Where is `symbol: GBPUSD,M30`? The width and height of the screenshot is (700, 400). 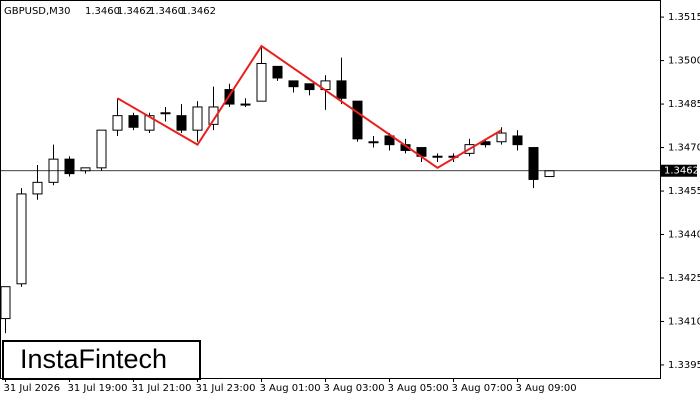 symbol: GBPUSD,M30 is located at coordinates (37, 11).